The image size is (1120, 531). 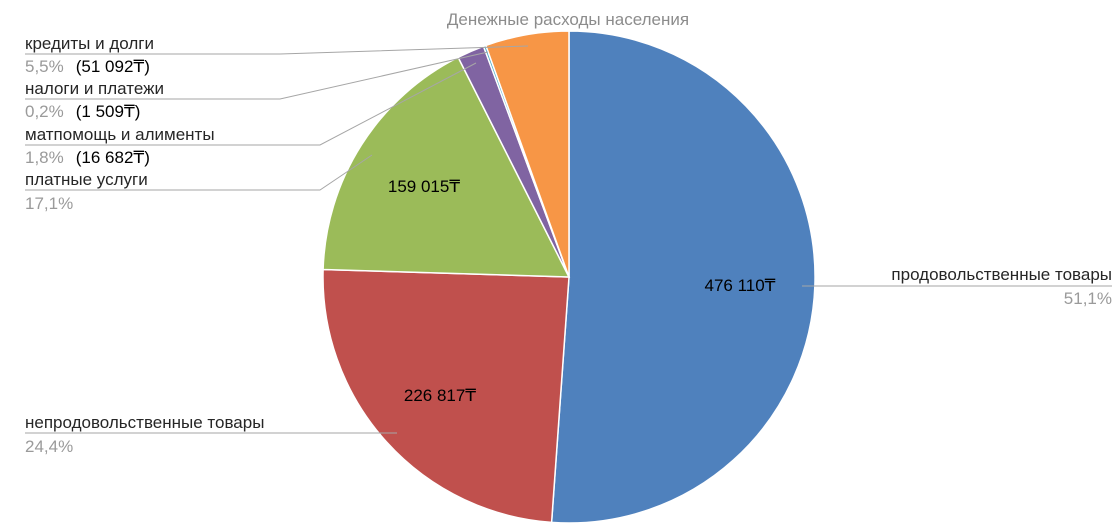 What do you see at coordinates (113, 157) in the screenshot?
I see `value-label-aid: (16 682₸)` at bounding box center [113, 157].